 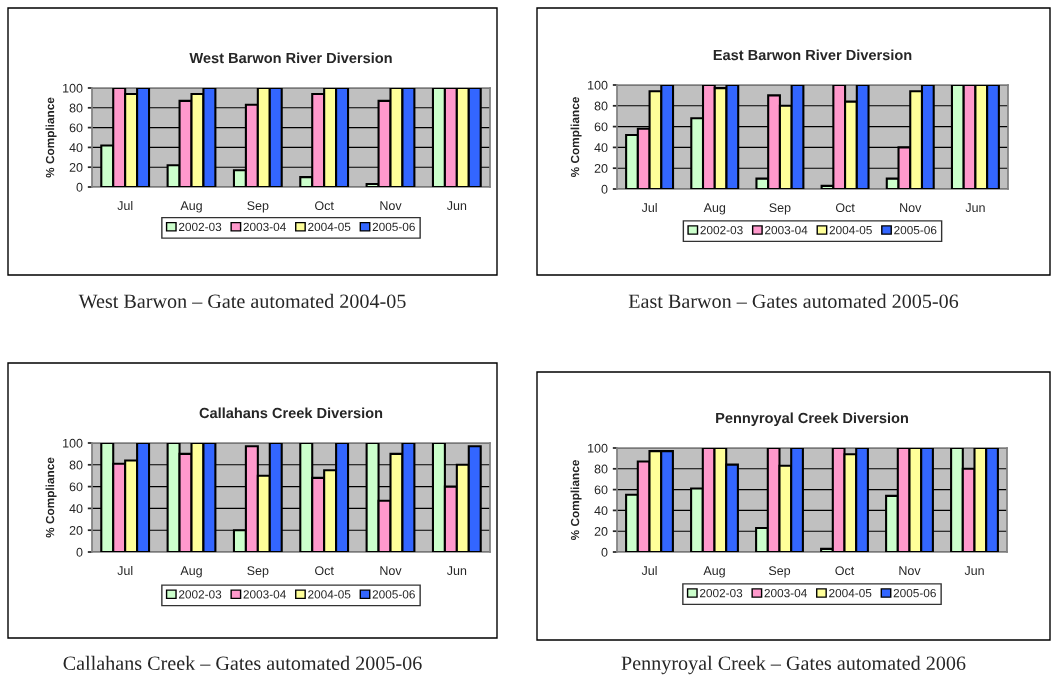 I want to click on chart-title: East Barwon River Diversion, so click(x=812, y=55).